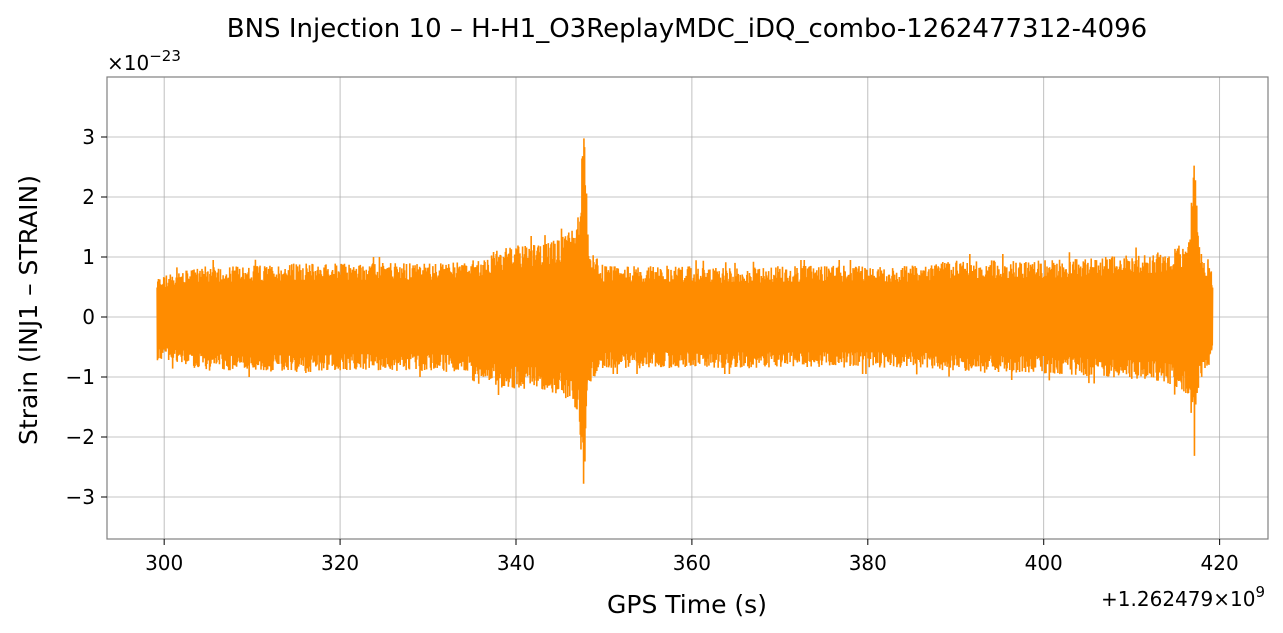  Describe the element at coordinates (340, 563) in the screenshot. I see `x-tick-label: 320` at that location.